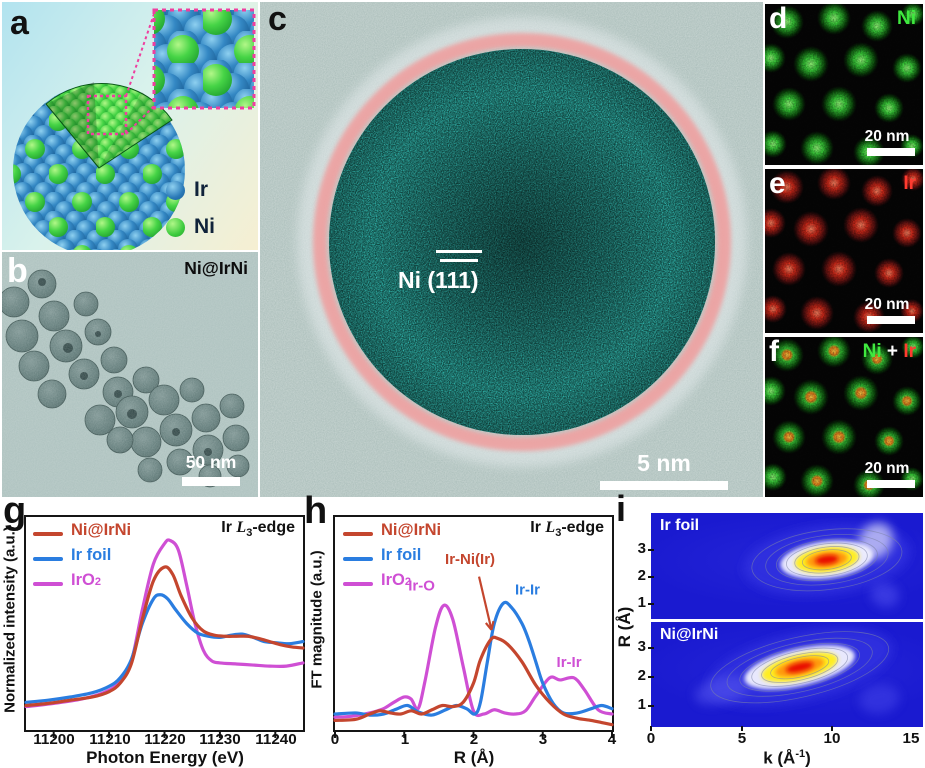 The height and width of the screenshot is (768, 925). I want to click on i-xtick-0: 0, so click(651, 737).